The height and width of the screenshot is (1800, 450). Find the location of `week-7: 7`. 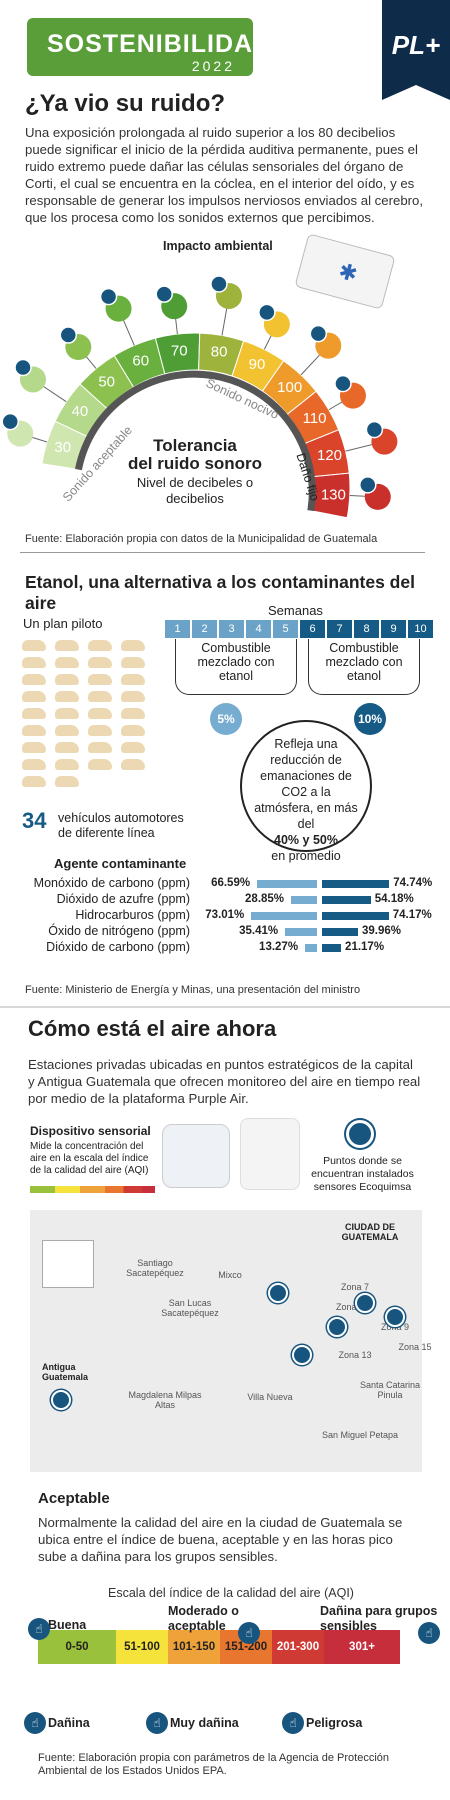

week-7: 7 is located at coordinates (339, 629).